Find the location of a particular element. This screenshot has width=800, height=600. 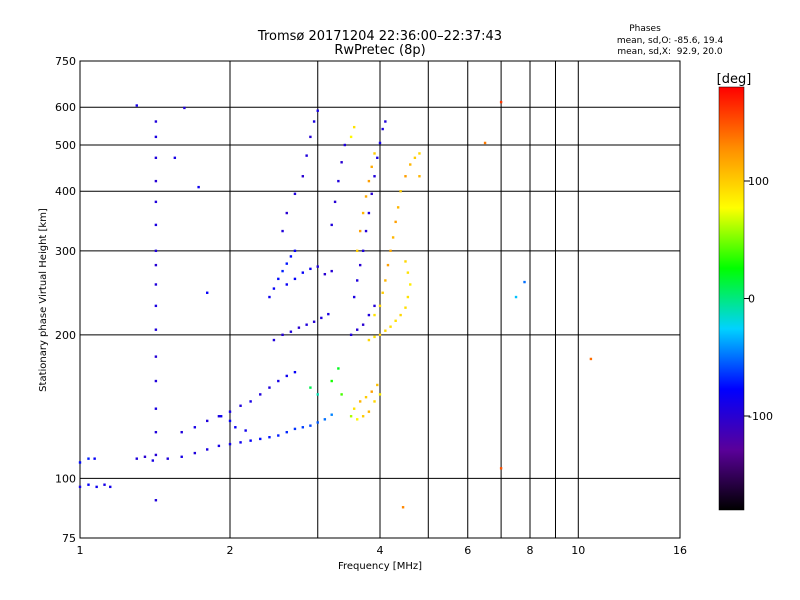

colorbar-tick-label: 100 is located at coordinates (758, 181).